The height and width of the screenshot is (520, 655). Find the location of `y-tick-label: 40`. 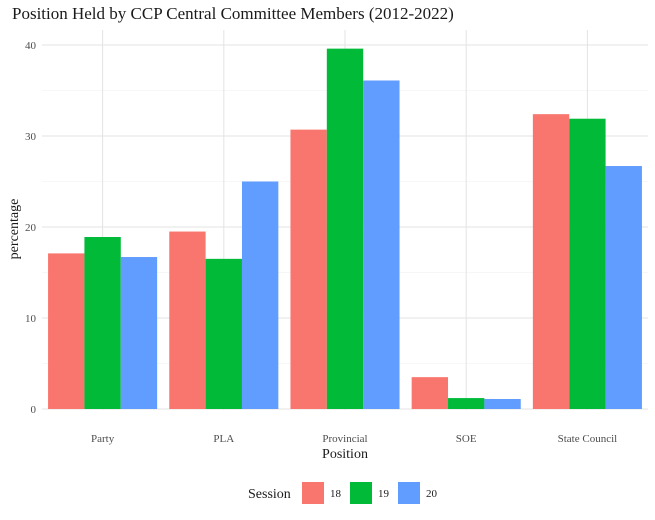

y-tick-label: 40 is located at coordinates (31, 46).